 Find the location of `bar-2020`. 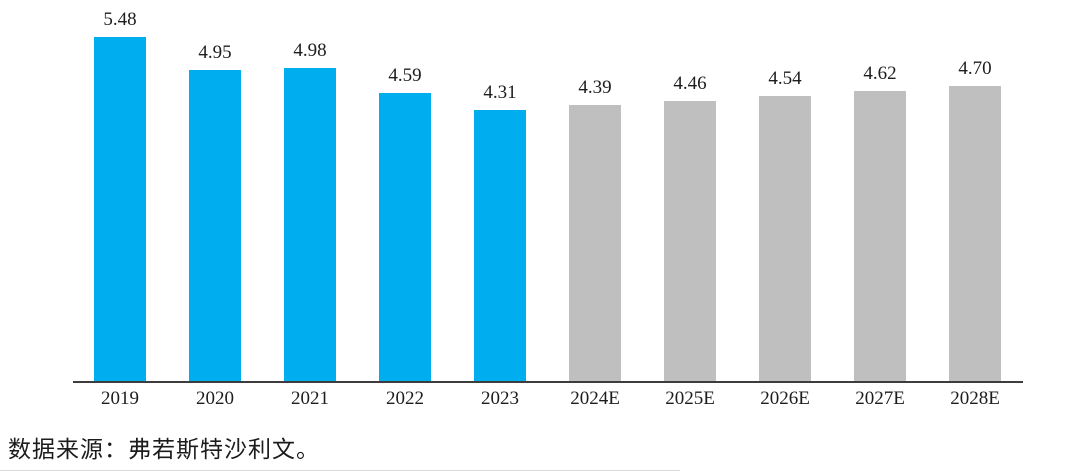

bar-2020 is located at coordinates (215, 225).